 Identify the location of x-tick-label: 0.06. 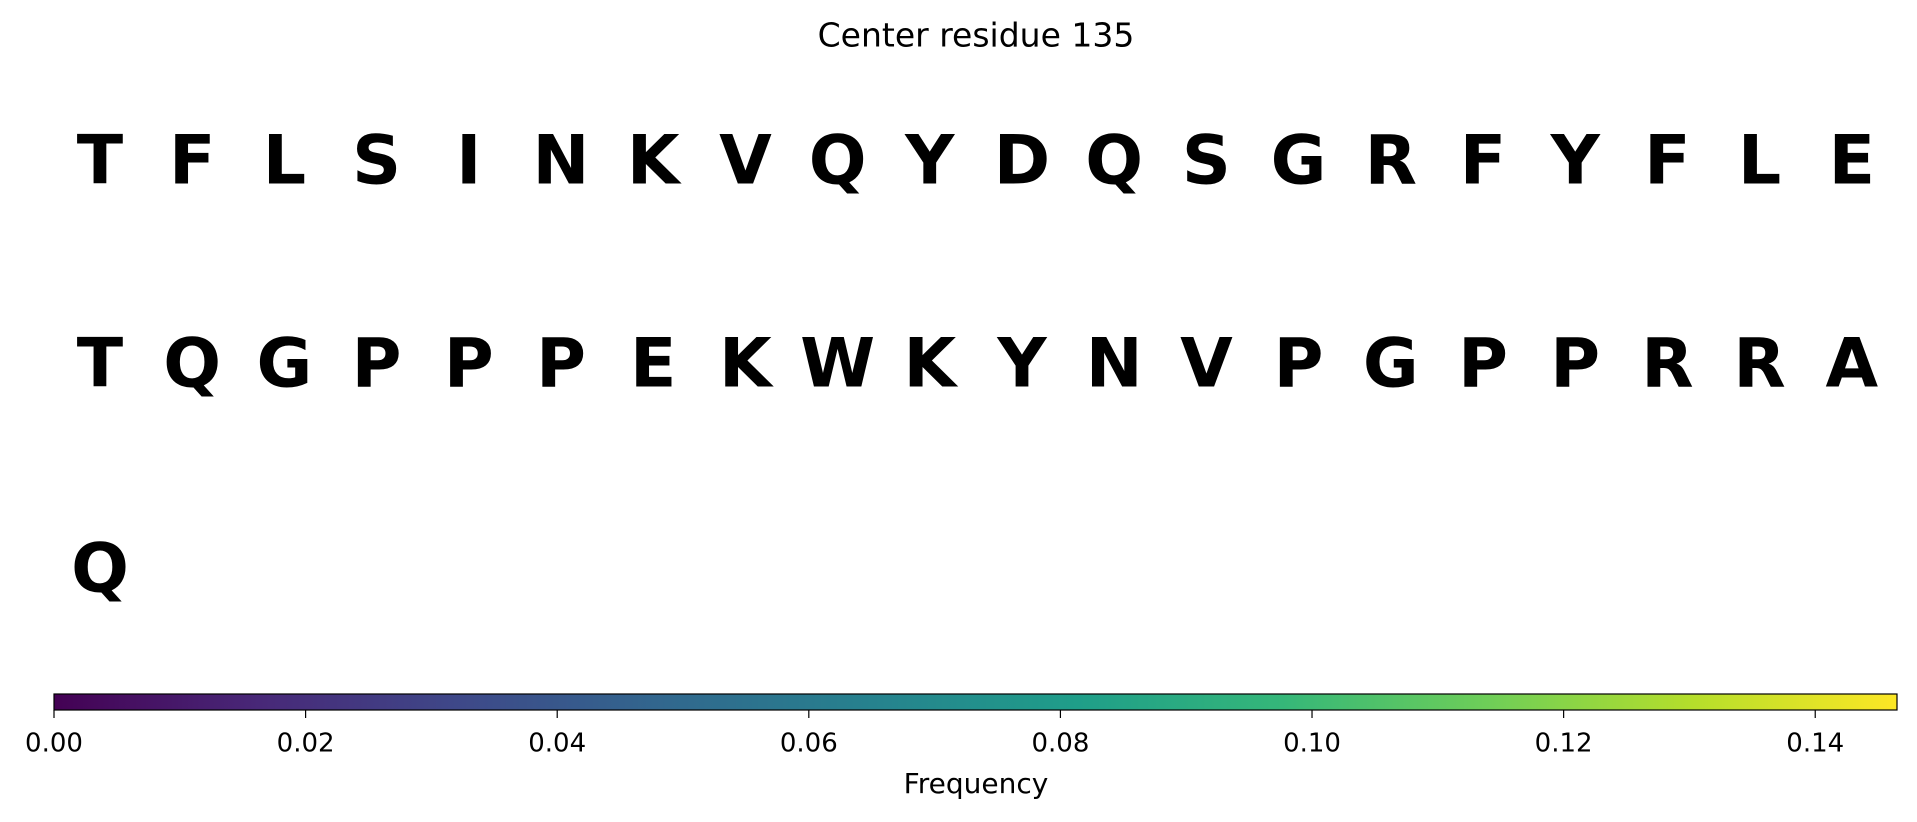
(809, 744).